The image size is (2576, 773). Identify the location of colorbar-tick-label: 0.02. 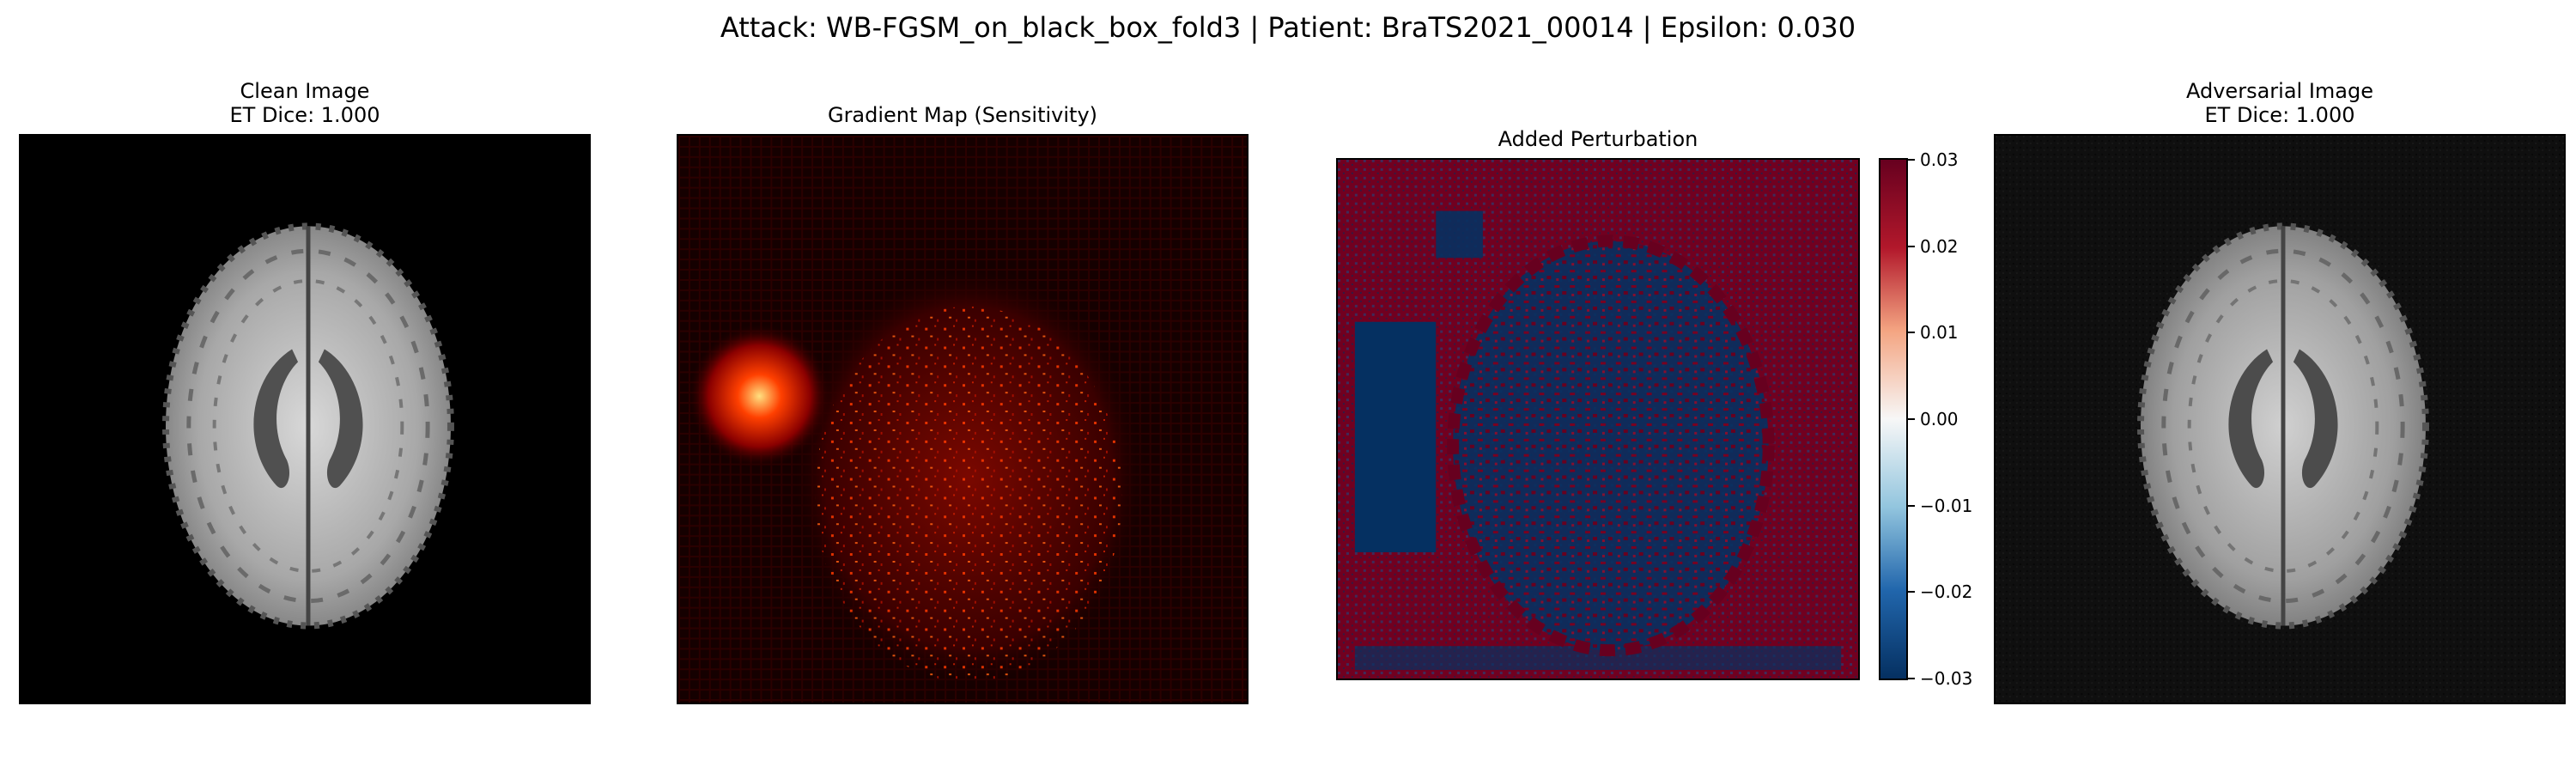
(1939, 246).